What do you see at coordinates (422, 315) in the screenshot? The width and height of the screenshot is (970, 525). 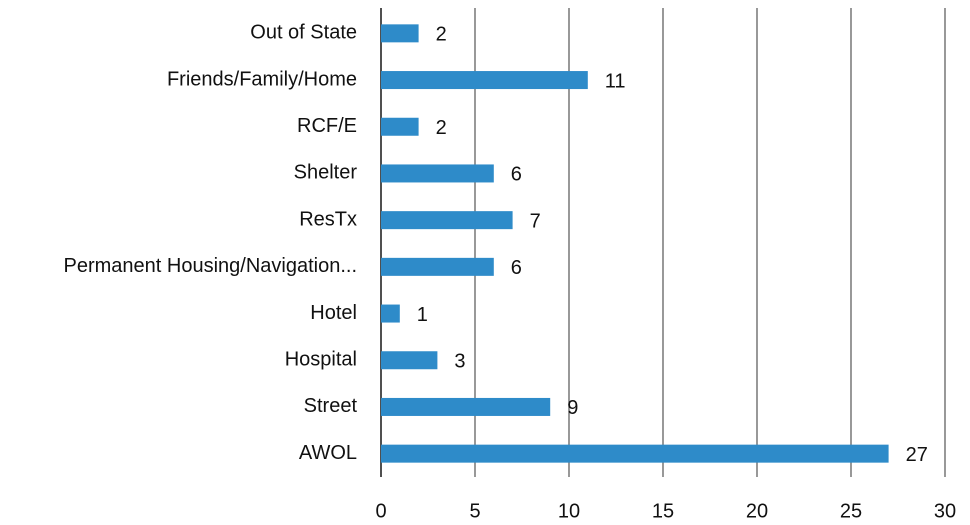 I see `data-label: 1` at bounding box center [422, 315].